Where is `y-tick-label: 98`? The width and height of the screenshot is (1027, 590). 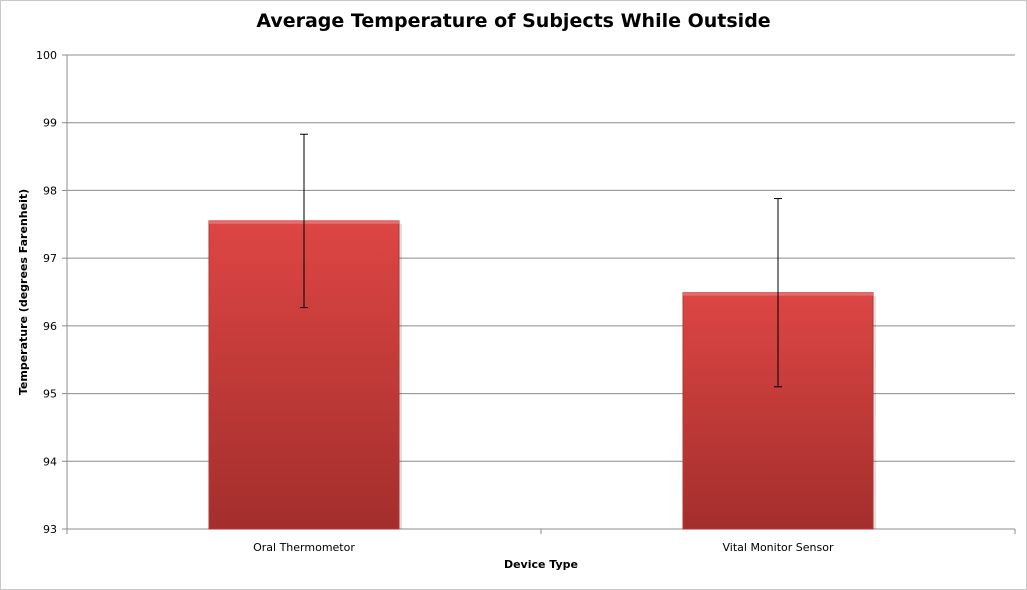 y-tick-label: 98 is located at coordinates (50, 190).